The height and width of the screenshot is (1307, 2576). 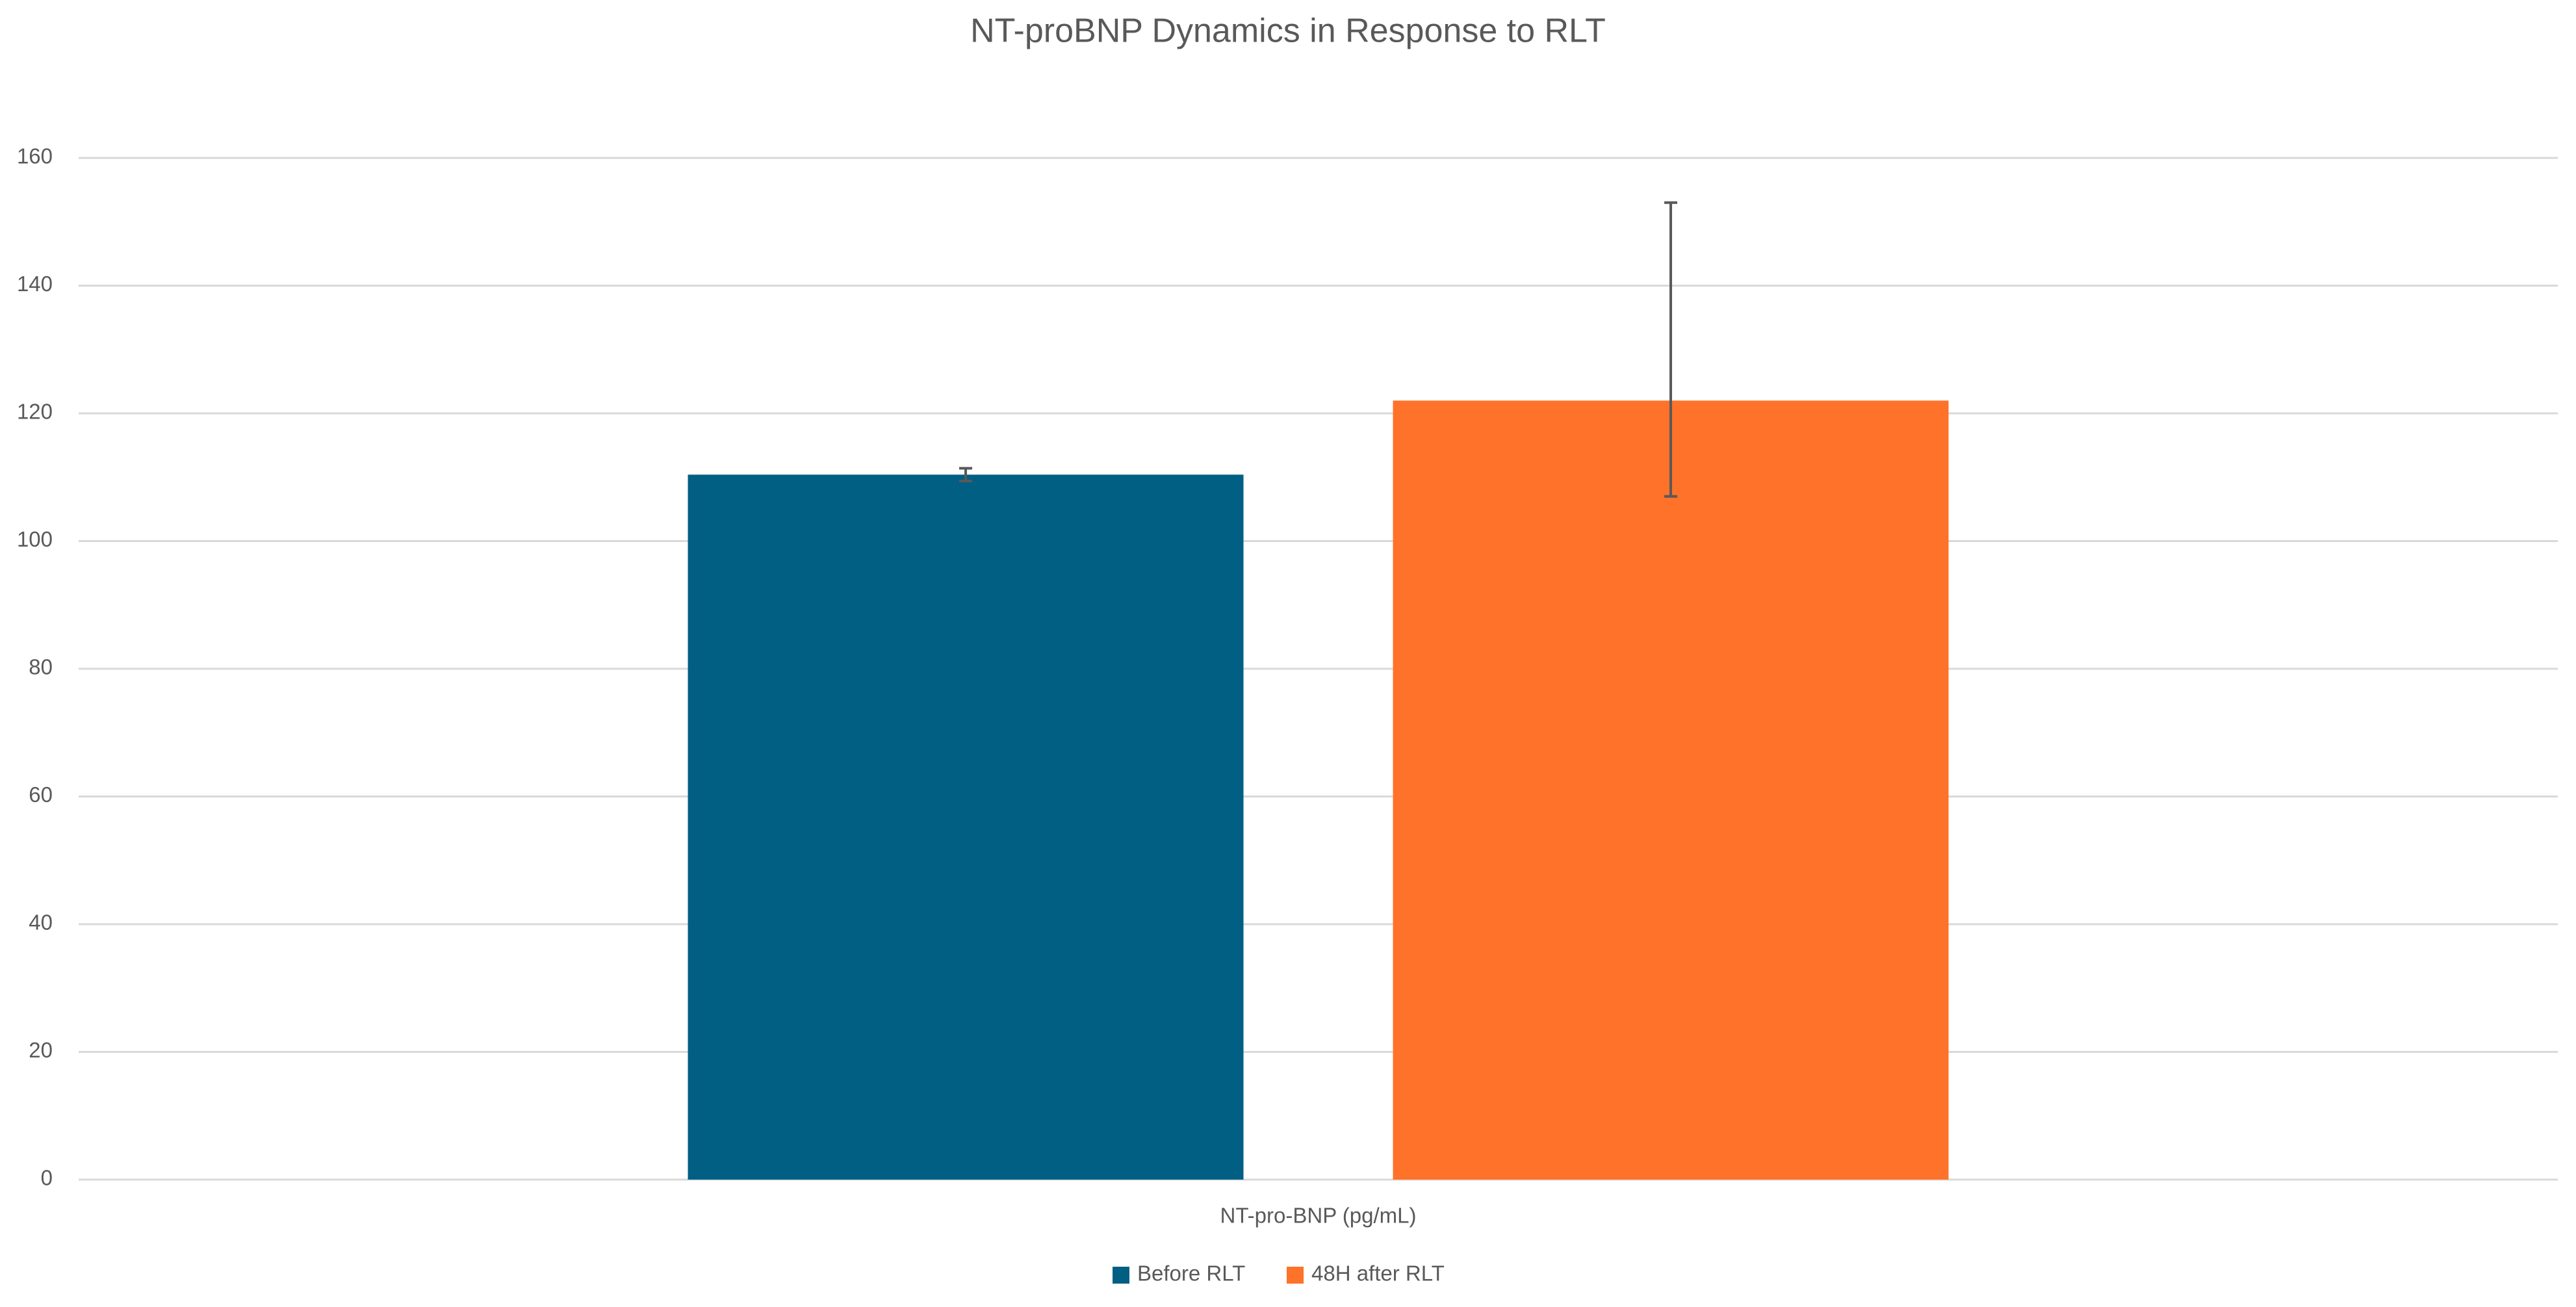 I want to click on legend-label: 48H after RLT, so click(x=1378, y=1274).